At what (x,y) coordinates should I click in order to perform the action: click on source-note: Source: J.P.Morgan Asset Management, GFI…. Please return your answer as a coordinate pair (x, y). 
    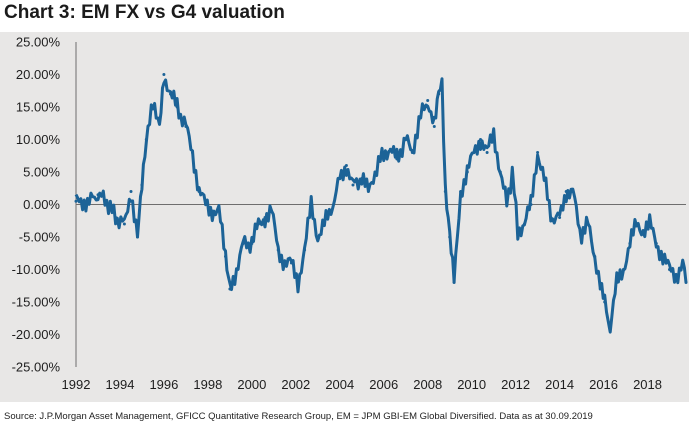
    Looking at the image, I should click on (298, 416).